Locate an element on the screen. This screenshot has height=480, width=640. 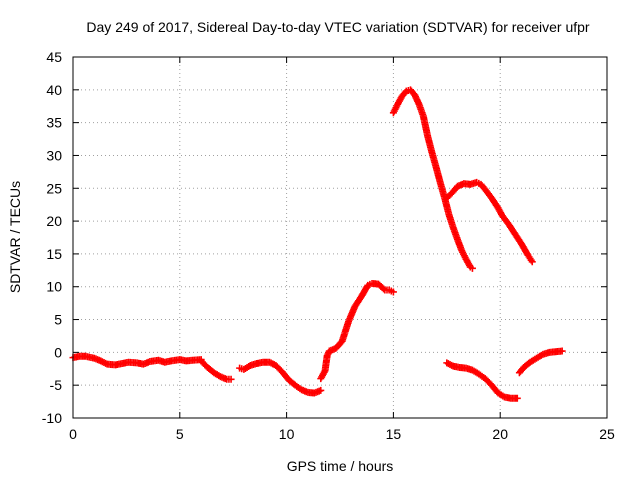
x-axis-label: GPS time / hours is located at coordinates (340, 466).